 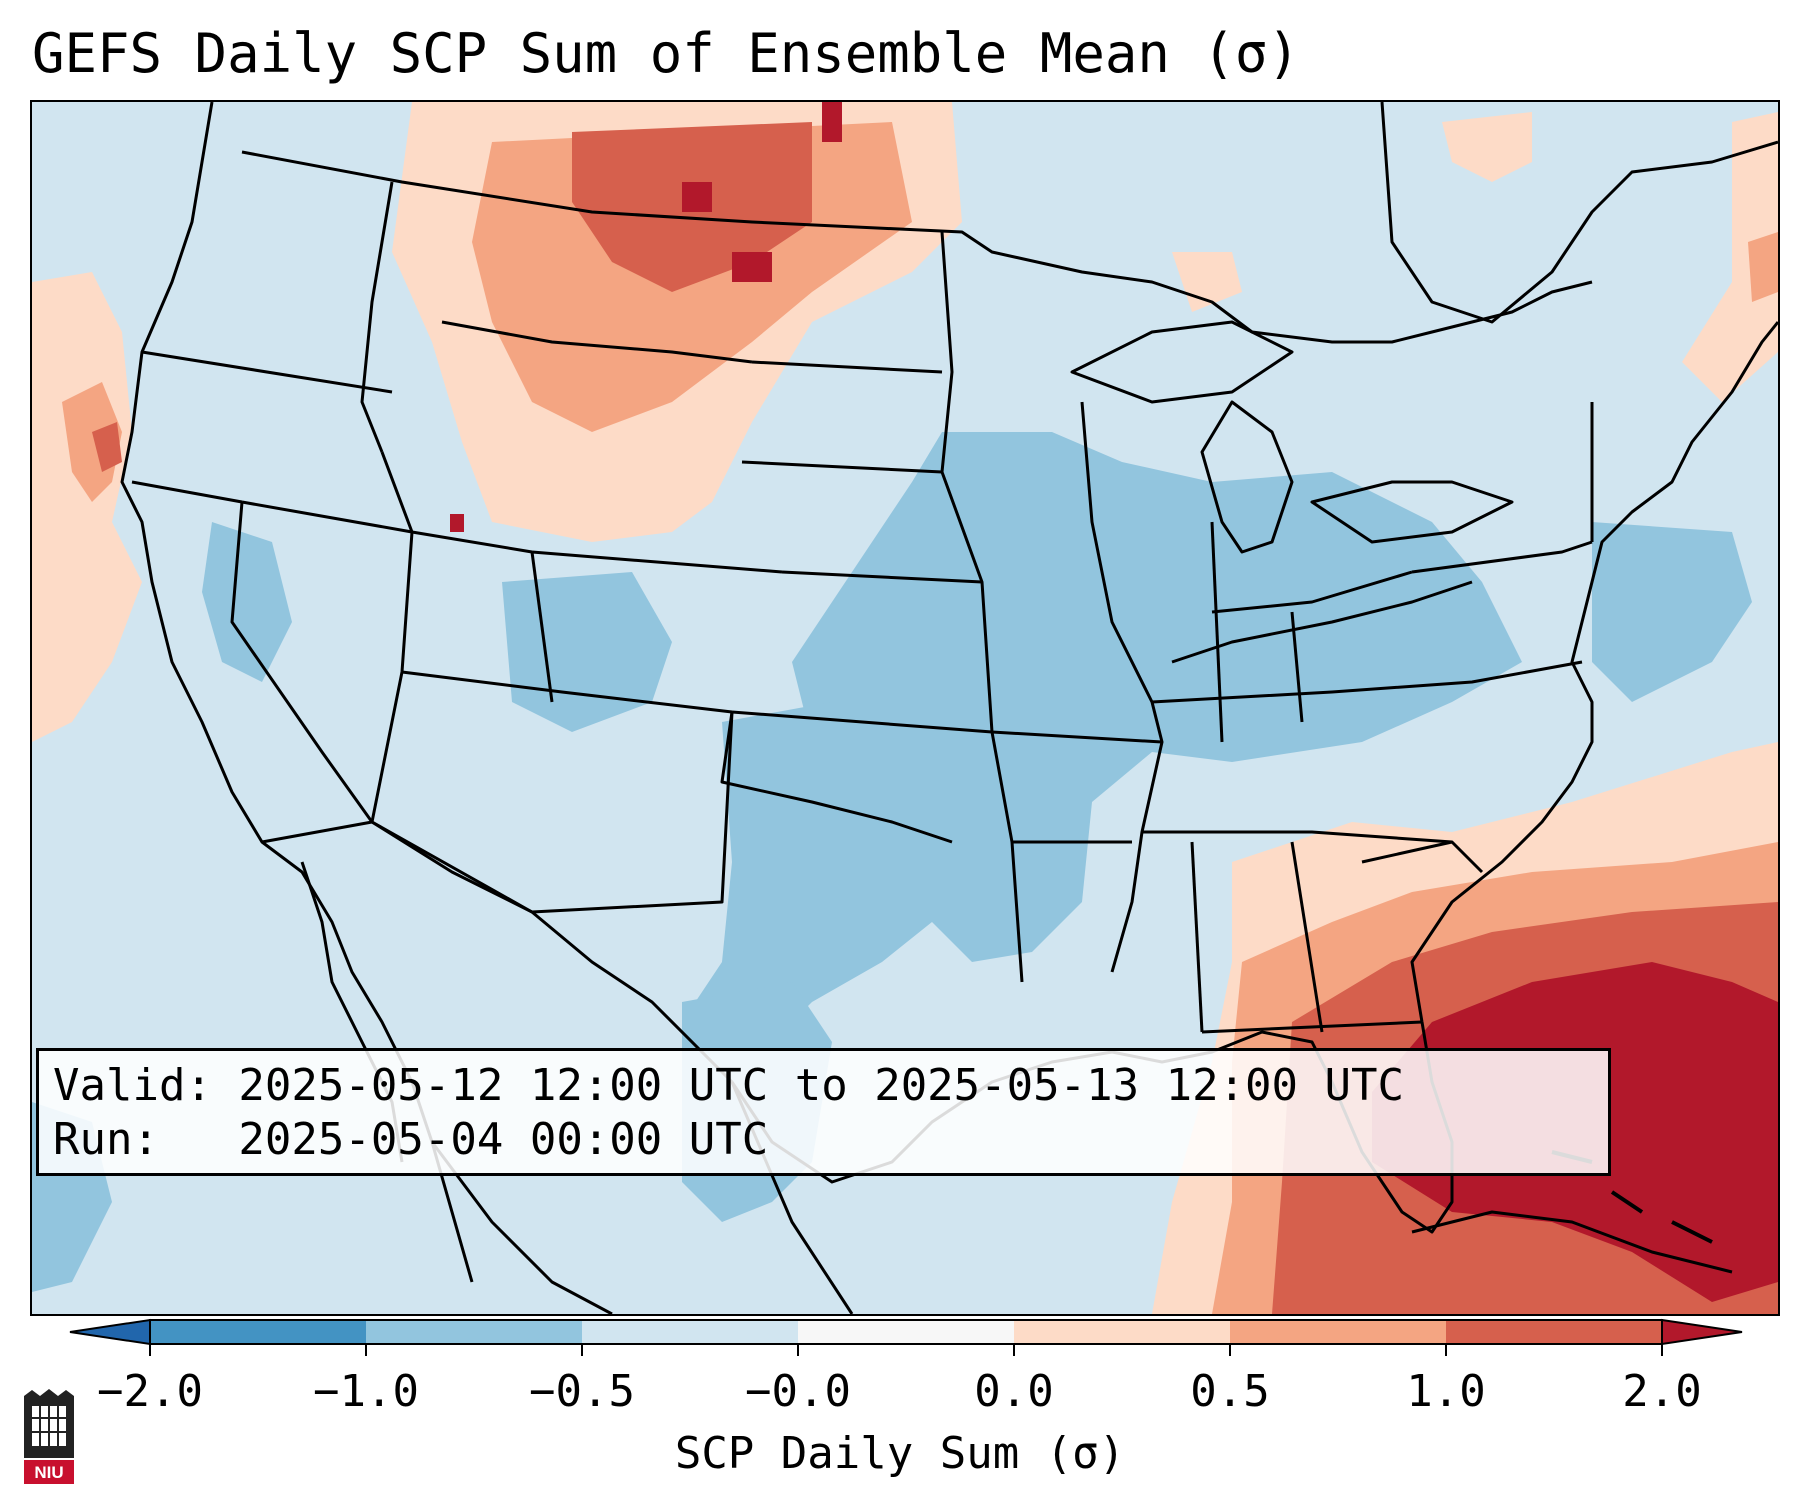 What do you see at coordinates (397, 562) in the screenshot?
I see `state-line-ut-az` at bounding box center [397, 562].